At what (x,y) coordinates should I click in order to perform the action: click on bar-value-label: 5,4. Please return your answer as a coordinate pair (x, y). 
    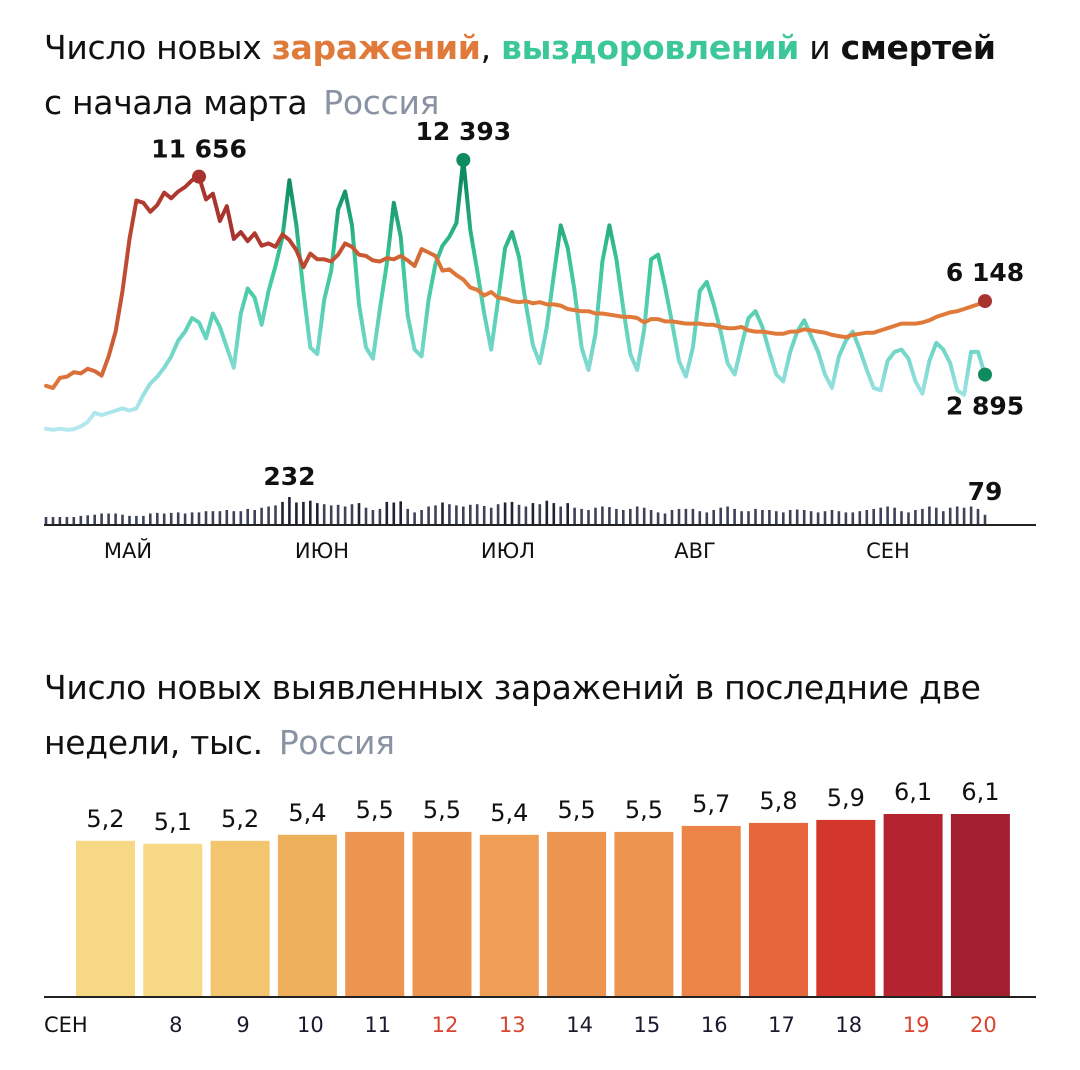
    Looking at the image, I should click on (509, 813).